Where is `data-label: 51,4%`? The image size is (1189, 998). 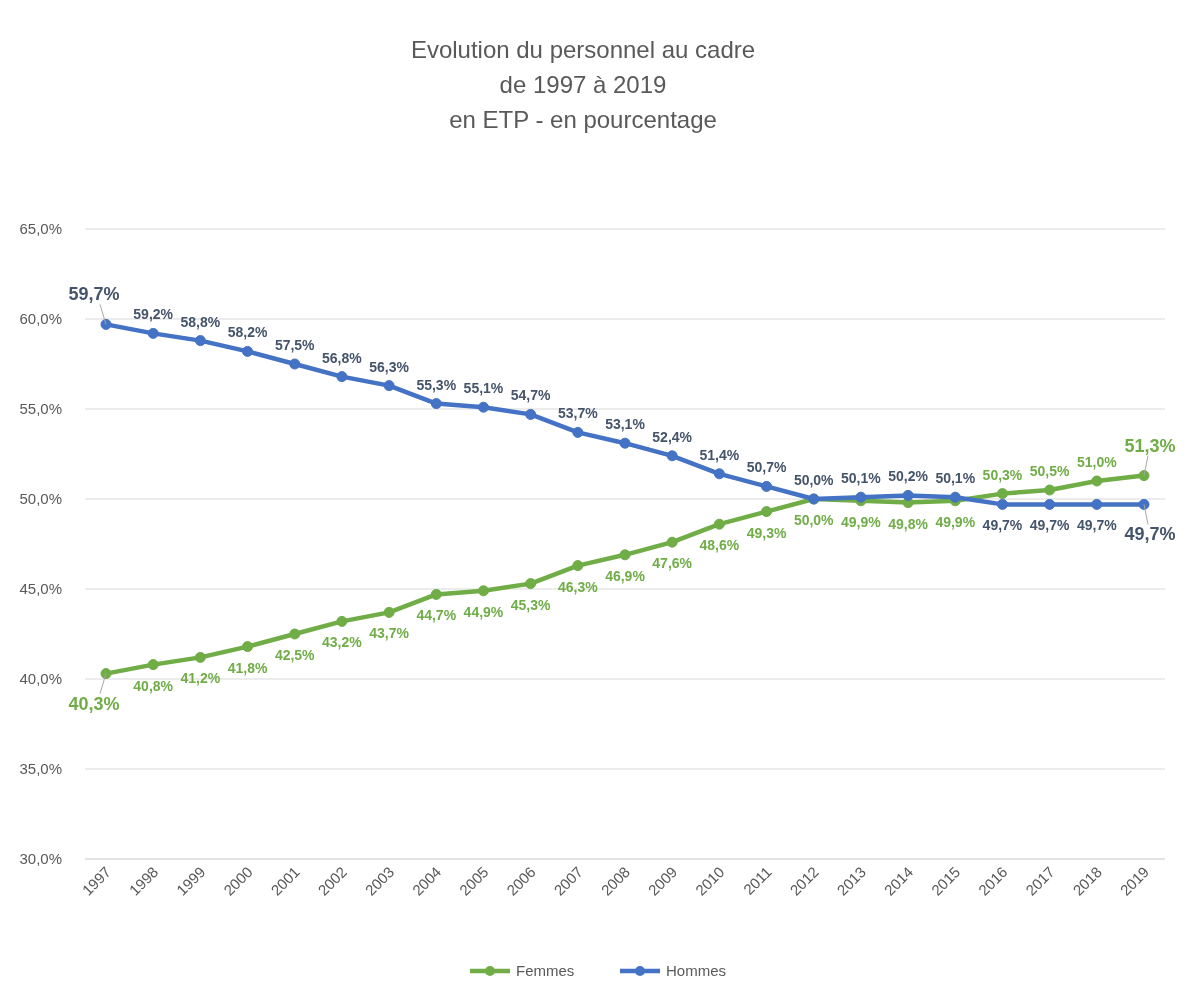
data-label: 51,4% is located at coordinates (719, 454).